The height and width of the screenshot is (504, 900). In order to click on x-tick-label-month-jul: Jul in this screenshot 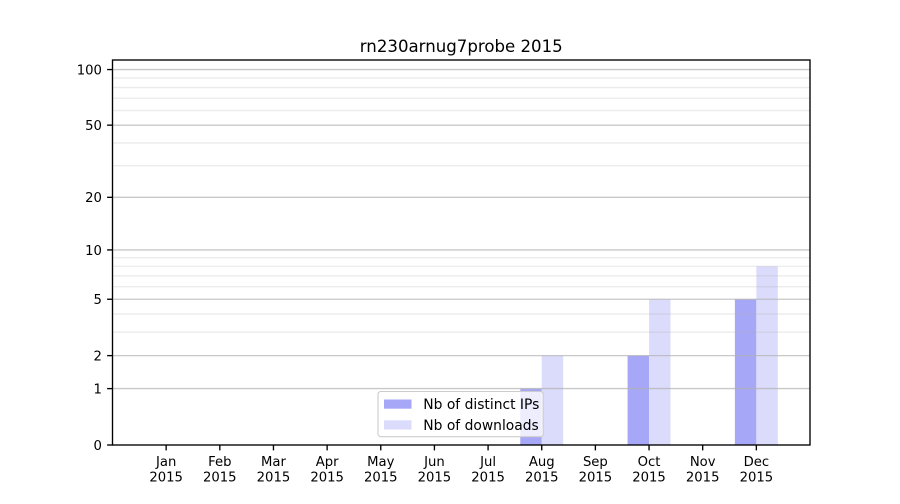, I will do `click(487, 462)`.